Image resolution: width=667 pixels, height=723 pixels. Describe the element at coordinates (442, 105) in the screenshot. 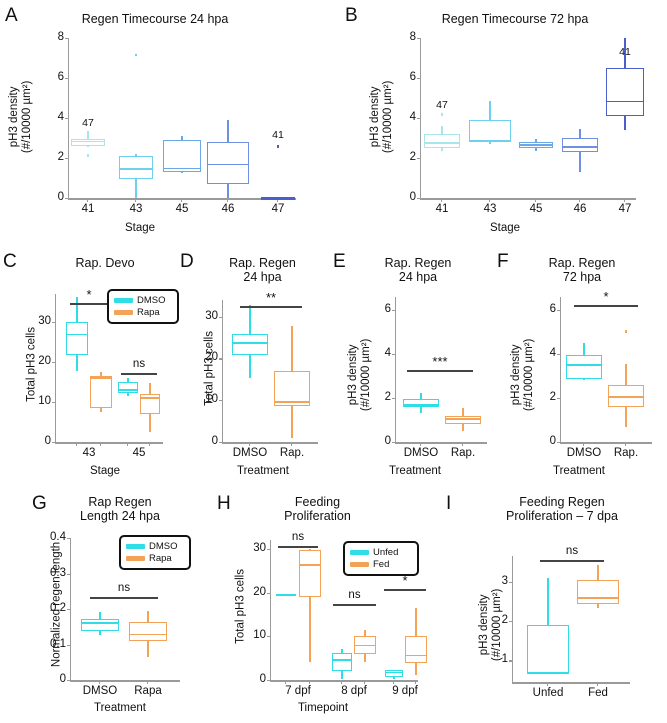

I see `count-annotation: 47` at that location.